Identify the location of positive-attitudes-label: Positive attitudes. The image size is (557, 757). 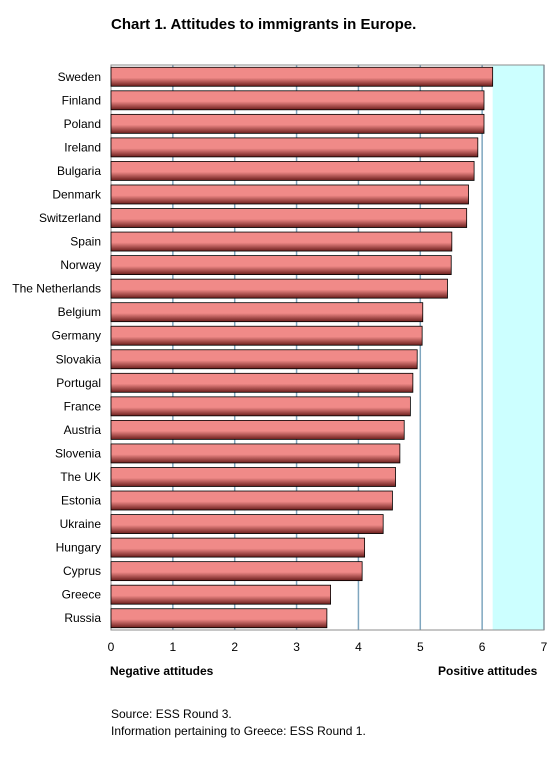
(488, 671).